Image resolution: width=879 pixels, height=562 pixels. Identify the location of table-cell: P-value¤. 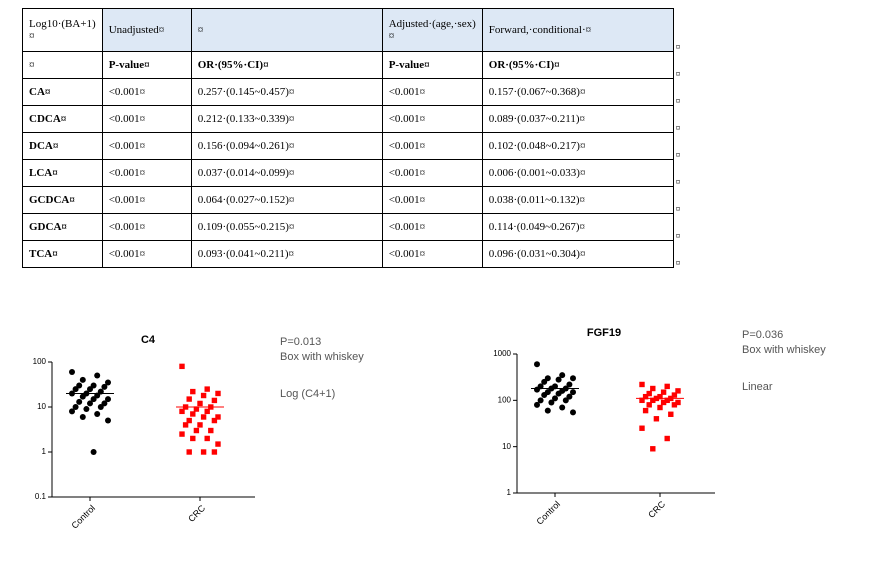
(146, 65).